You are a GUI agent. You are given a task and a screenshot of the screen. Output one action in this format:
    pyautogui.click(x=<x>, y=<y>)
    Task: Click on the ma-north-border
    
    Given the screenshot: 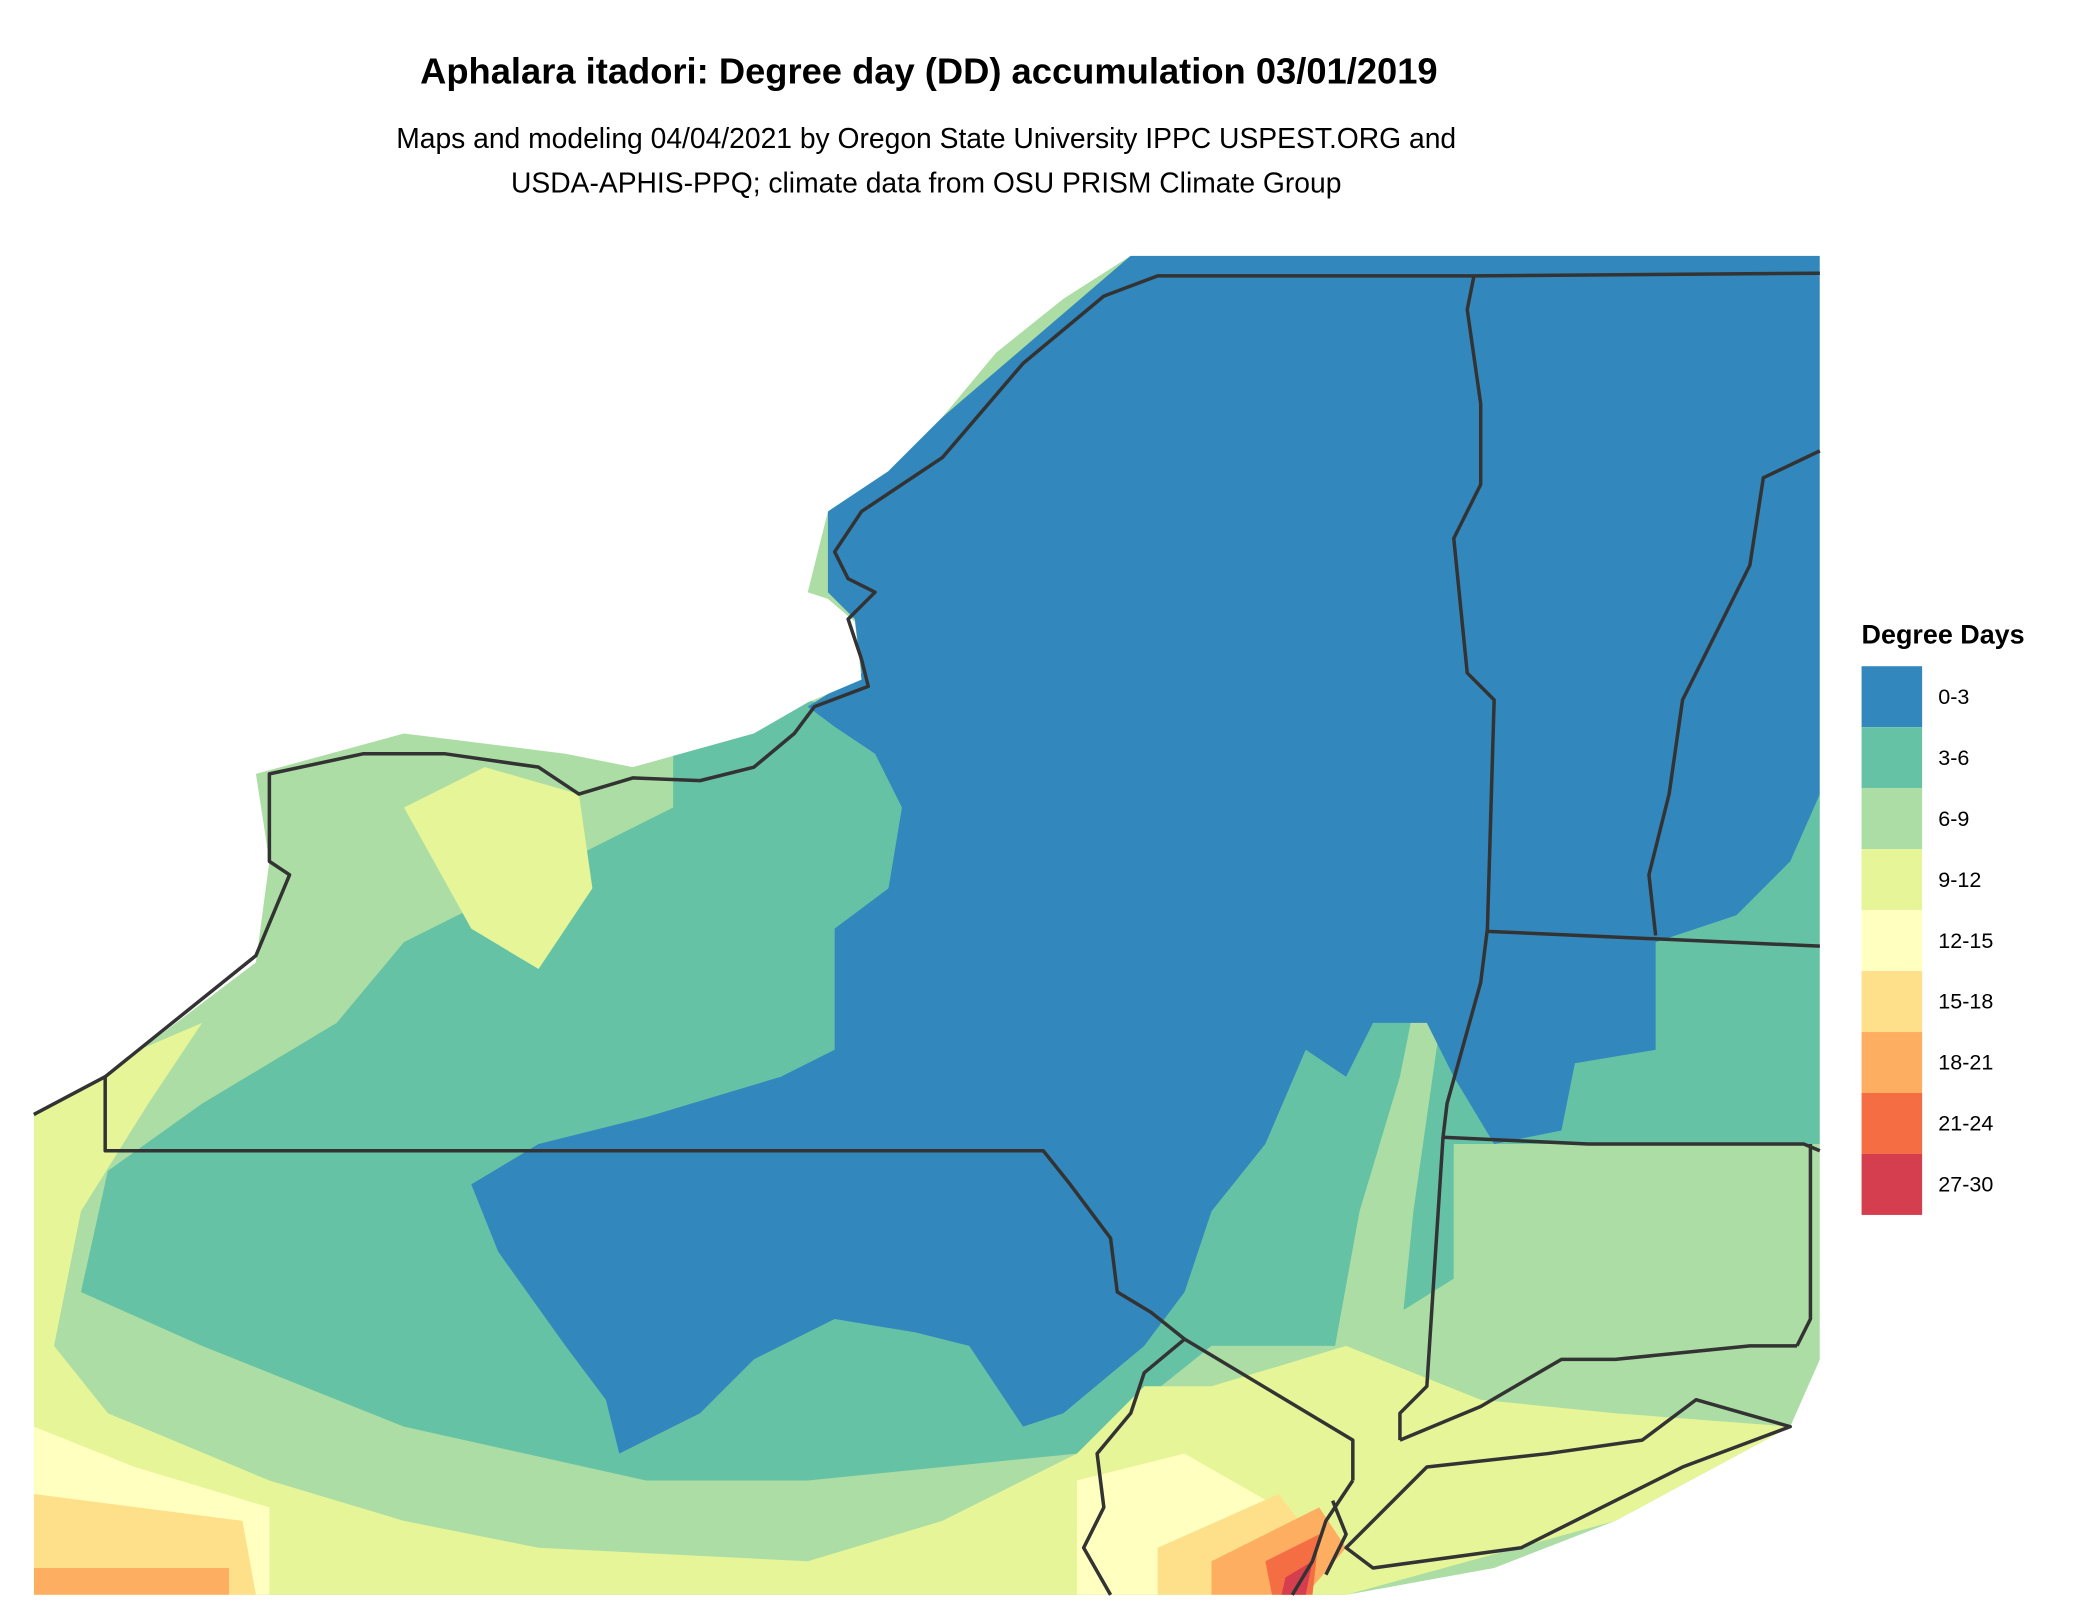 What is the action you would take?
    pyautogui.click(x=1653, y=938)
    